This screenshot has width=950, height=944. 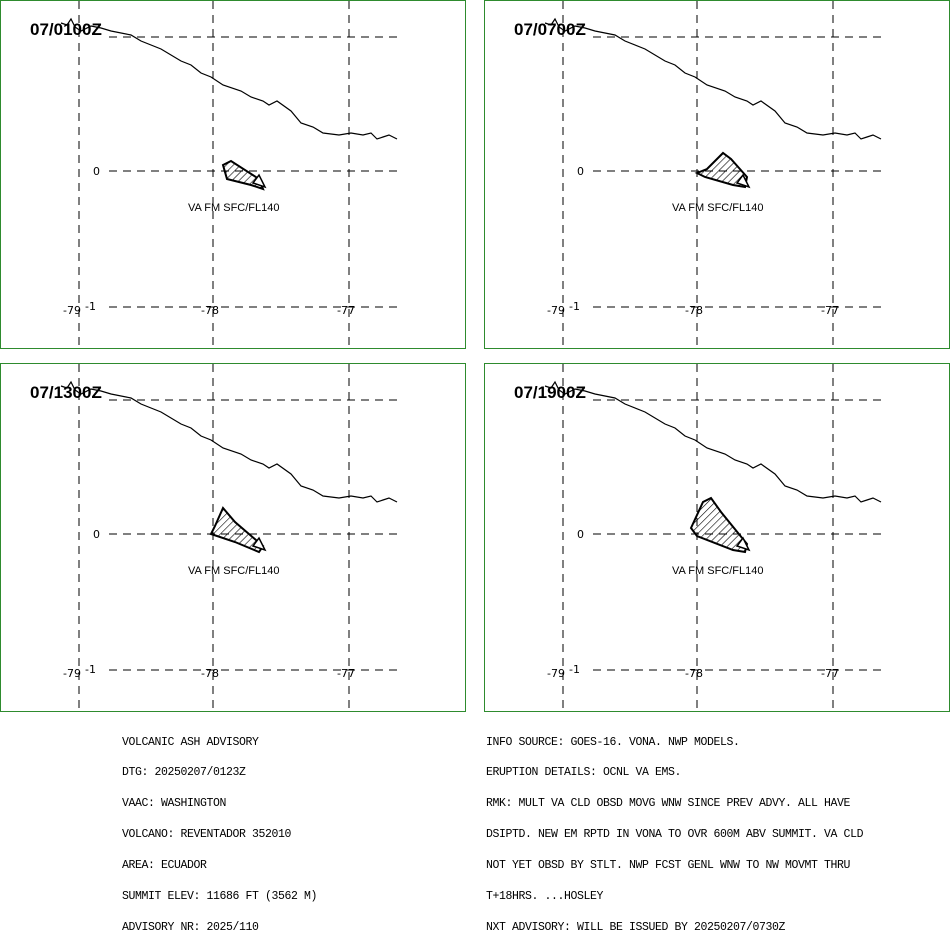 I want to click on panel-title: 07/0100Z, so click(x=66, y=29).